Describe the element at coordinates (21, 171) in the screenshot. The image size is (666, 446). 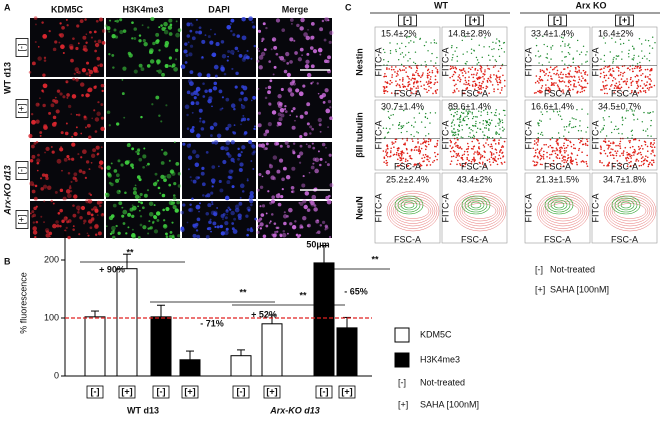
I see `condition-label: [-]` at that location.